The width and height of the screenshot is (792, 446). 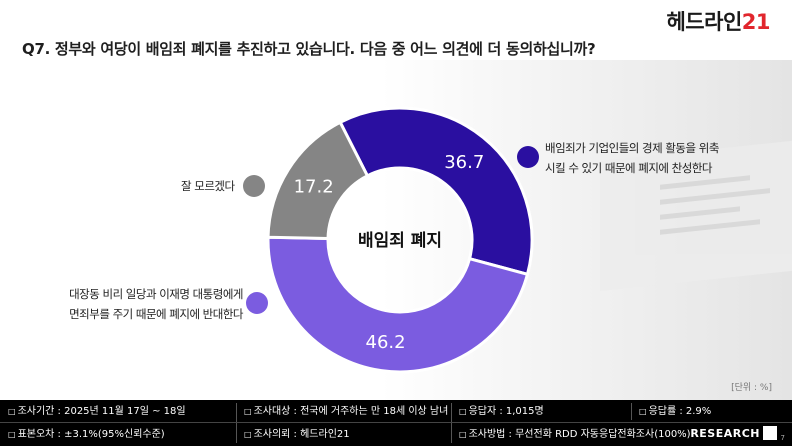 I want to click on research-logo-mark, so click(x=770, y=433).